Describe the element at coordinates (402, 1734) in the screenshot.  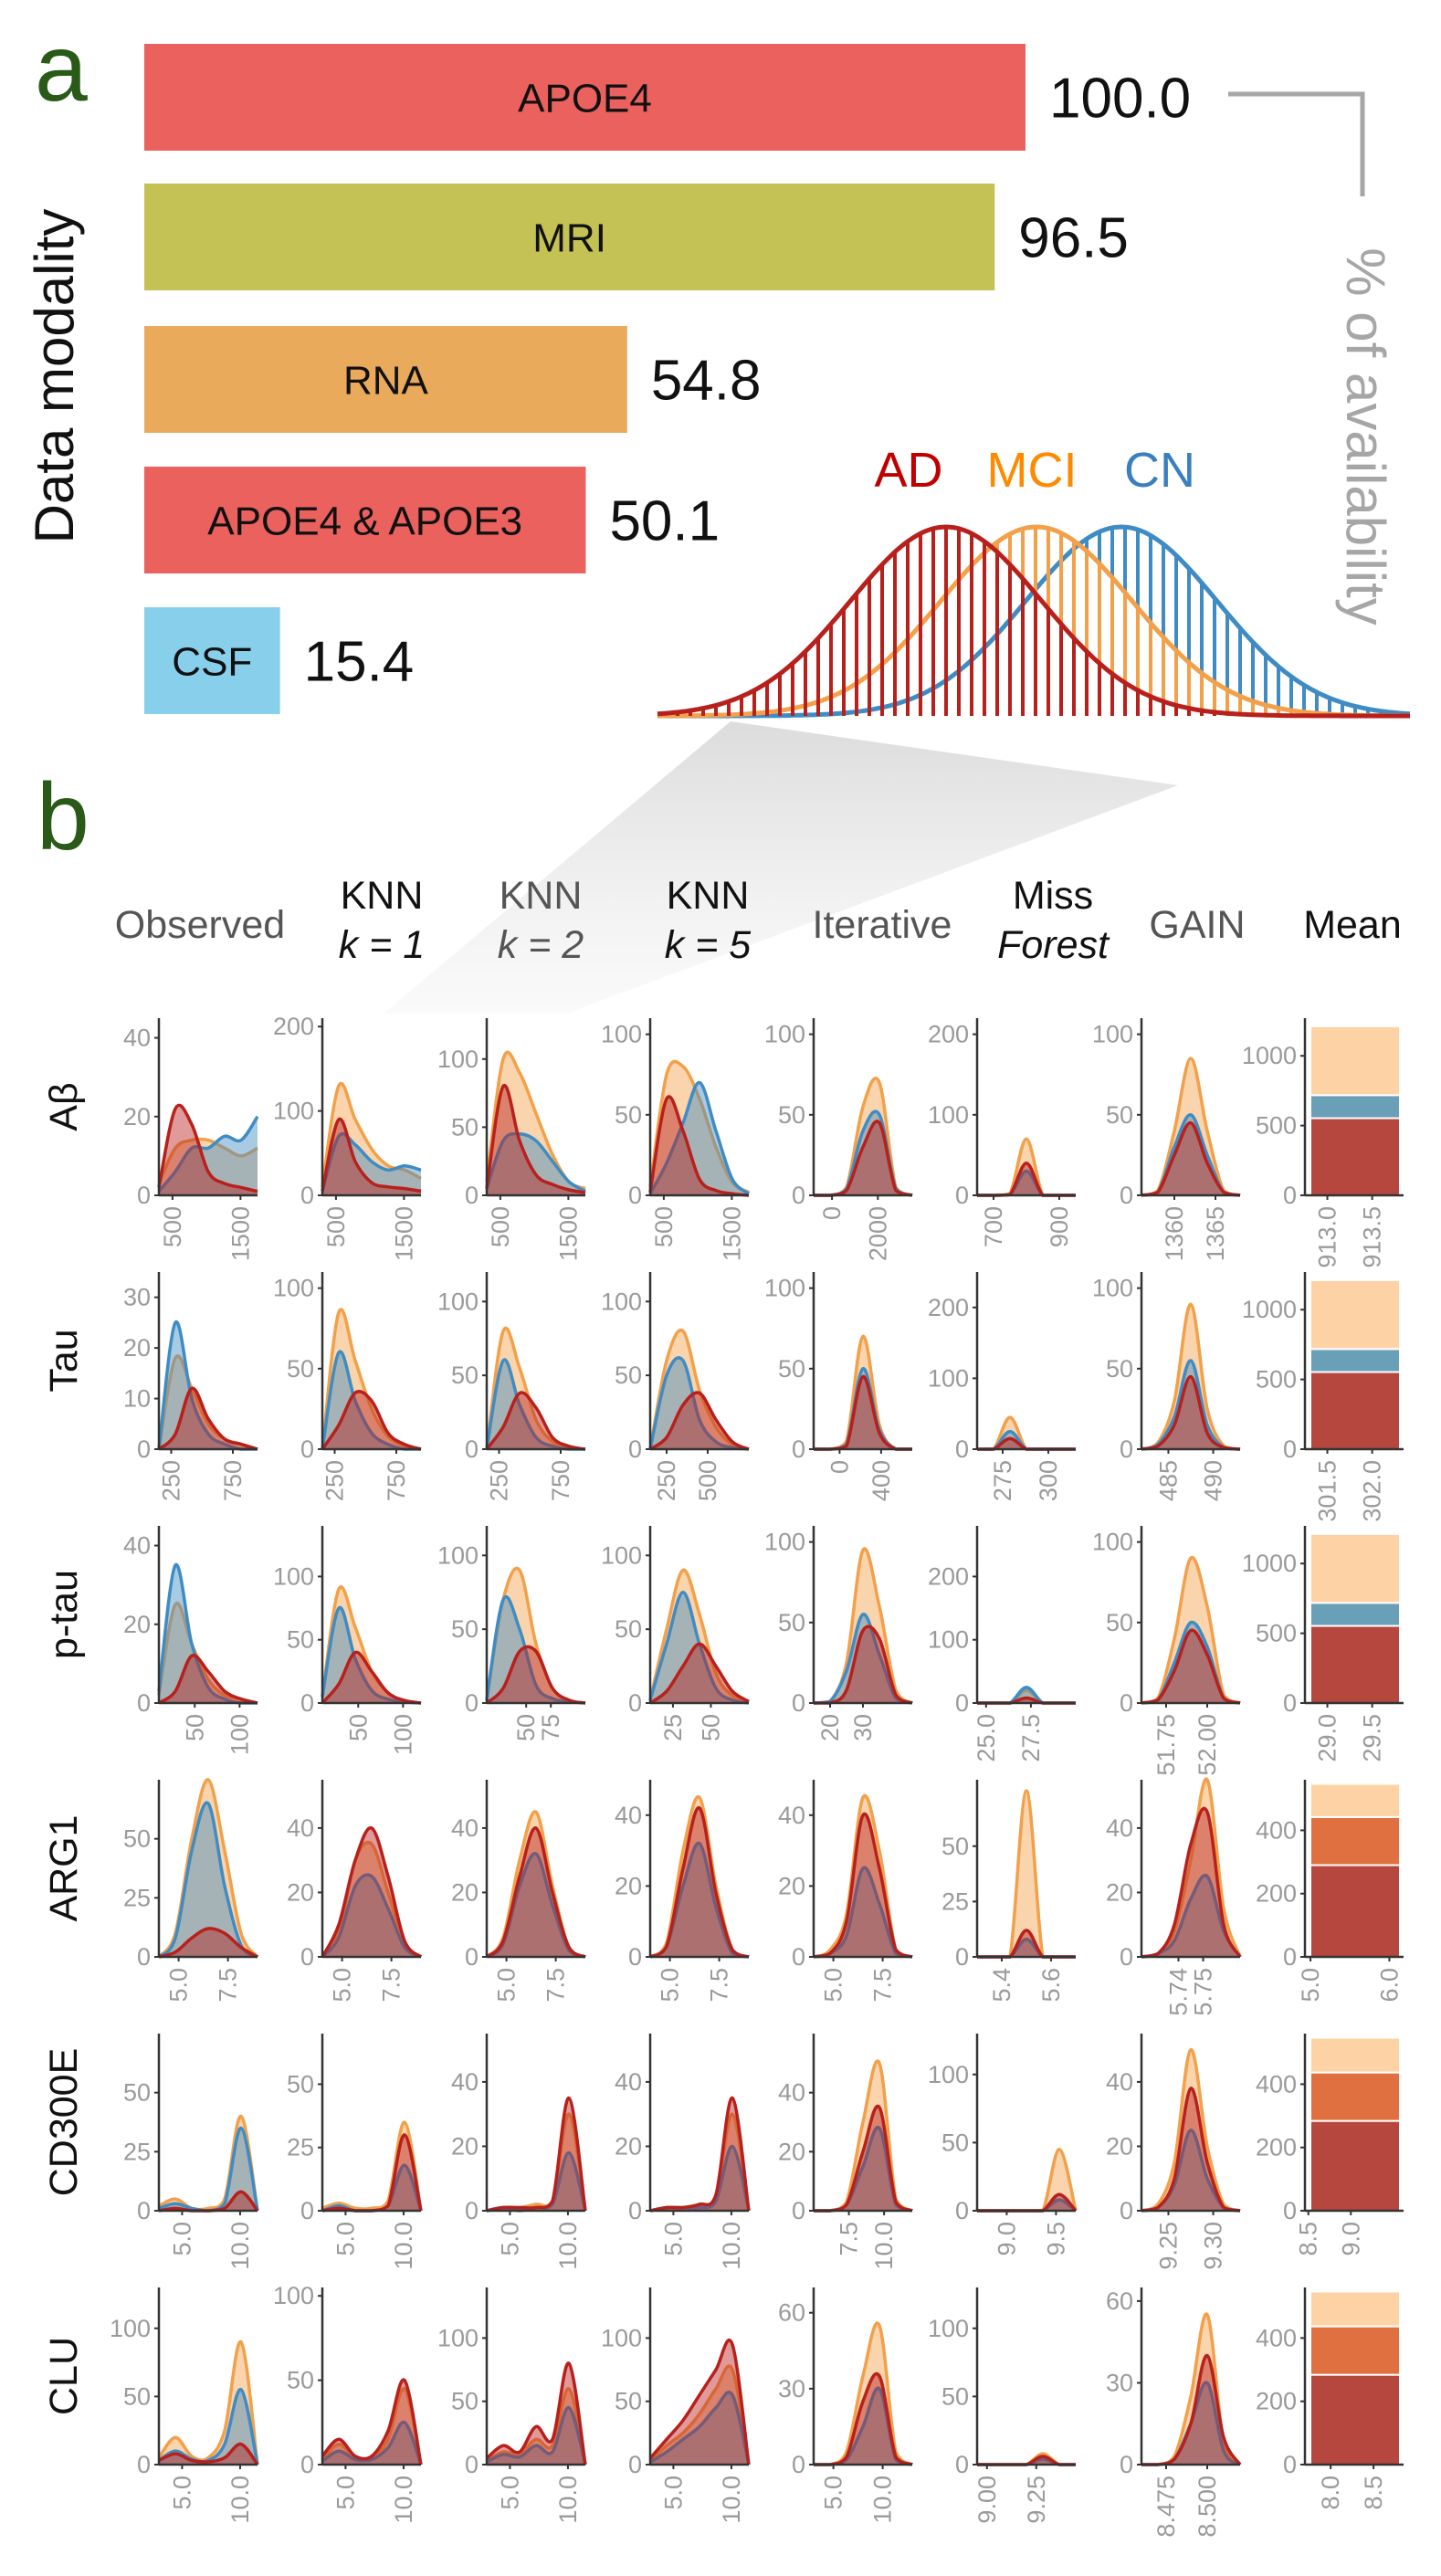
I see `x-tick-label: 100` at that location.